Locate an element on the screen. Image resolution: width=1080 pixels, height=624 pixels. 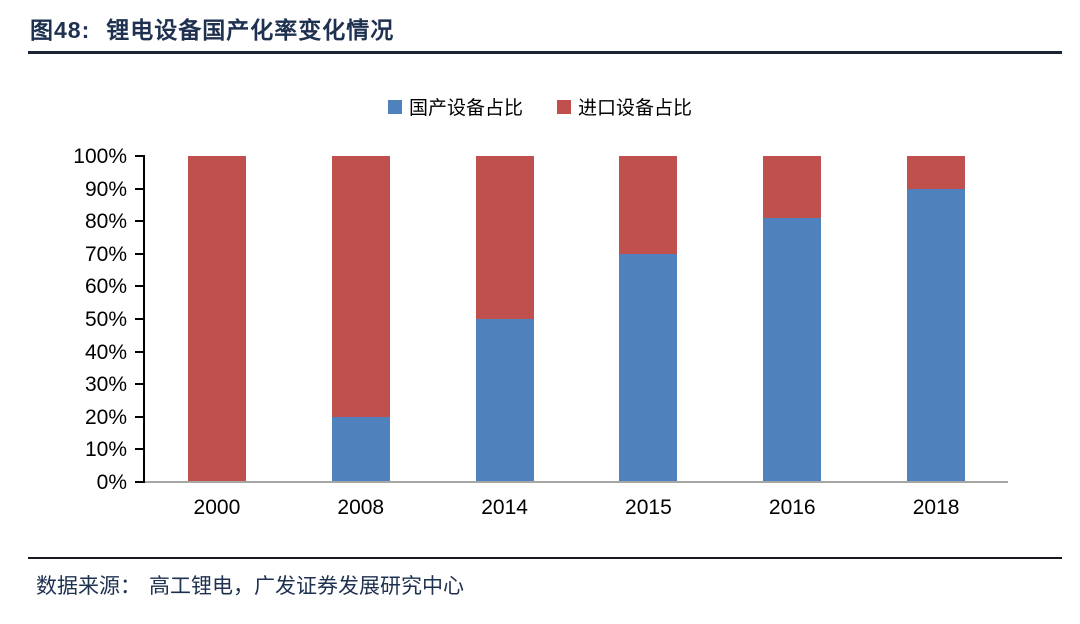
y-axis-tick-label: 30% is located at coordinates (105, 385).